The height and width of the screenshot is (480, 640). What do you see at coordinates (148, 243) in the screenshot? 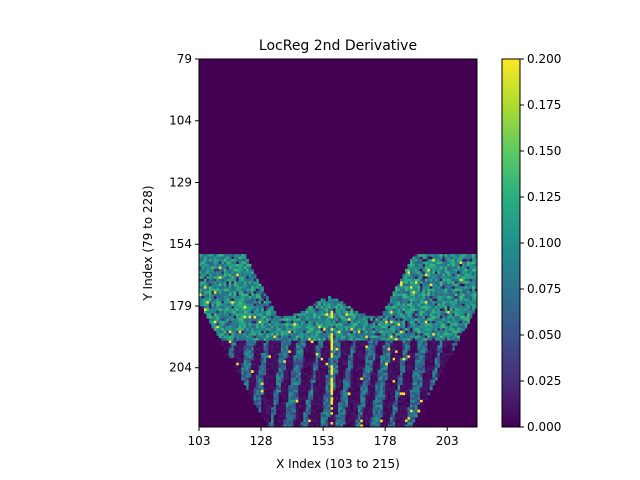
I see `y-axis-label: Y Index (79 to 228)` at bounding box center [148, 243].